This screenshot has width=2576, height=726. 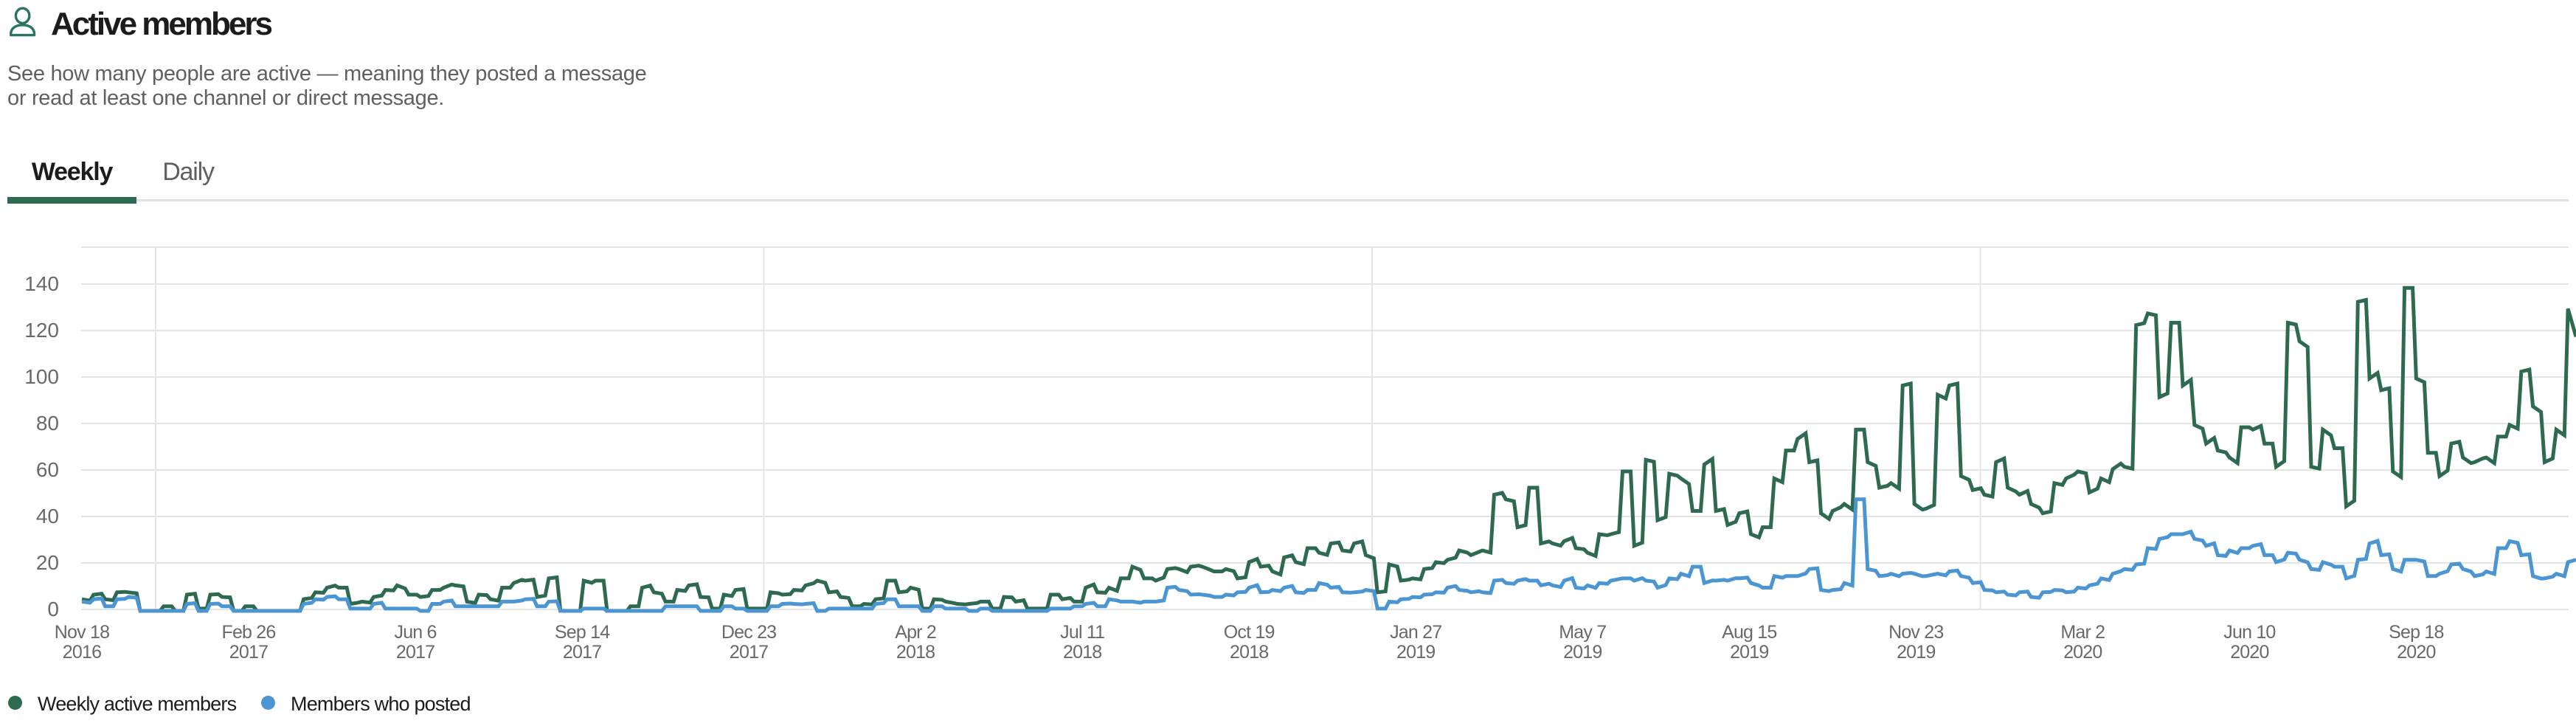 I want to click on svg-text: Jul 11, so click(x=1082, y=632).